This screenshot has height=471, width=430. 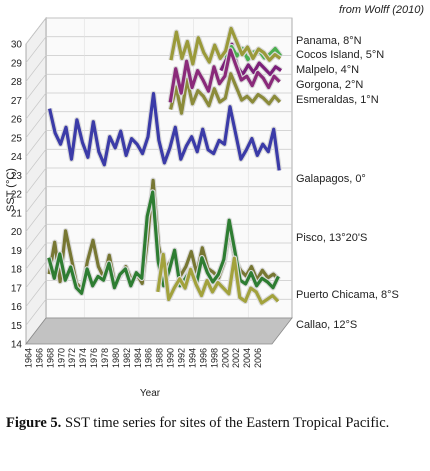 What do you see at coordinates (17, 82) in the screenshot?
I see `y-tick-label: 28` at bounding box center [17, 82].